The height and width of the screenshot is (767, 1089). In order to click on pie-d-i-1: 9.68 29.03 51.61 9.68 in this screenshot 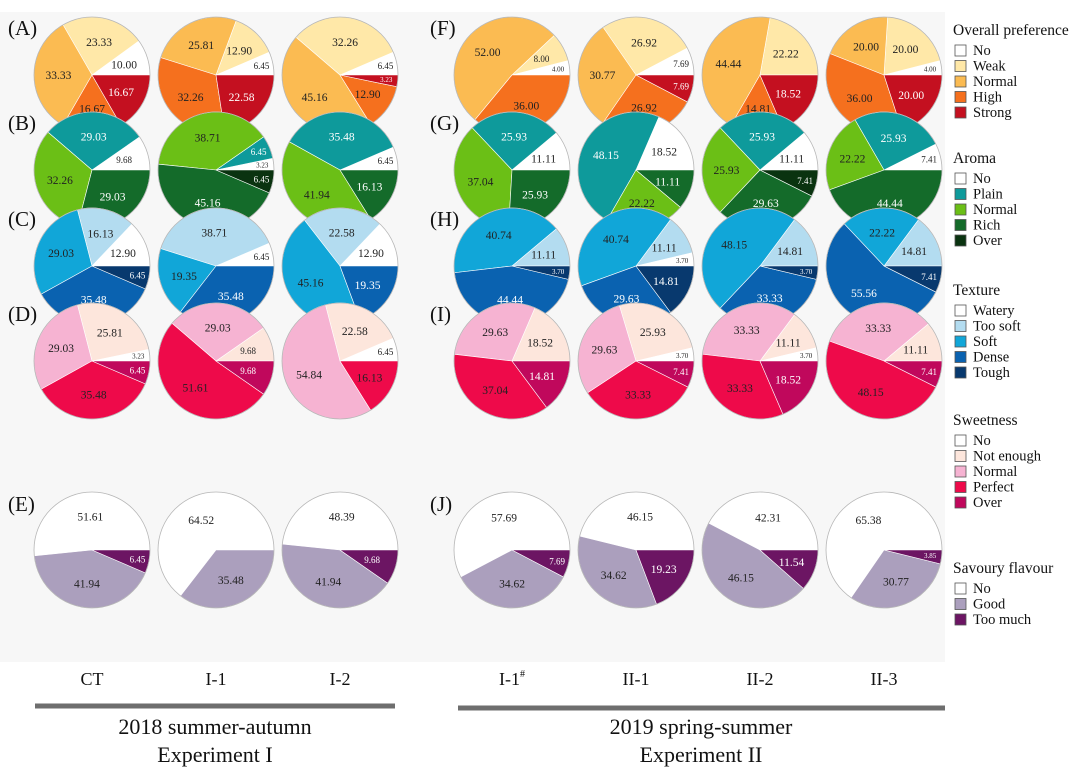, I will do `click(216, 361)`.